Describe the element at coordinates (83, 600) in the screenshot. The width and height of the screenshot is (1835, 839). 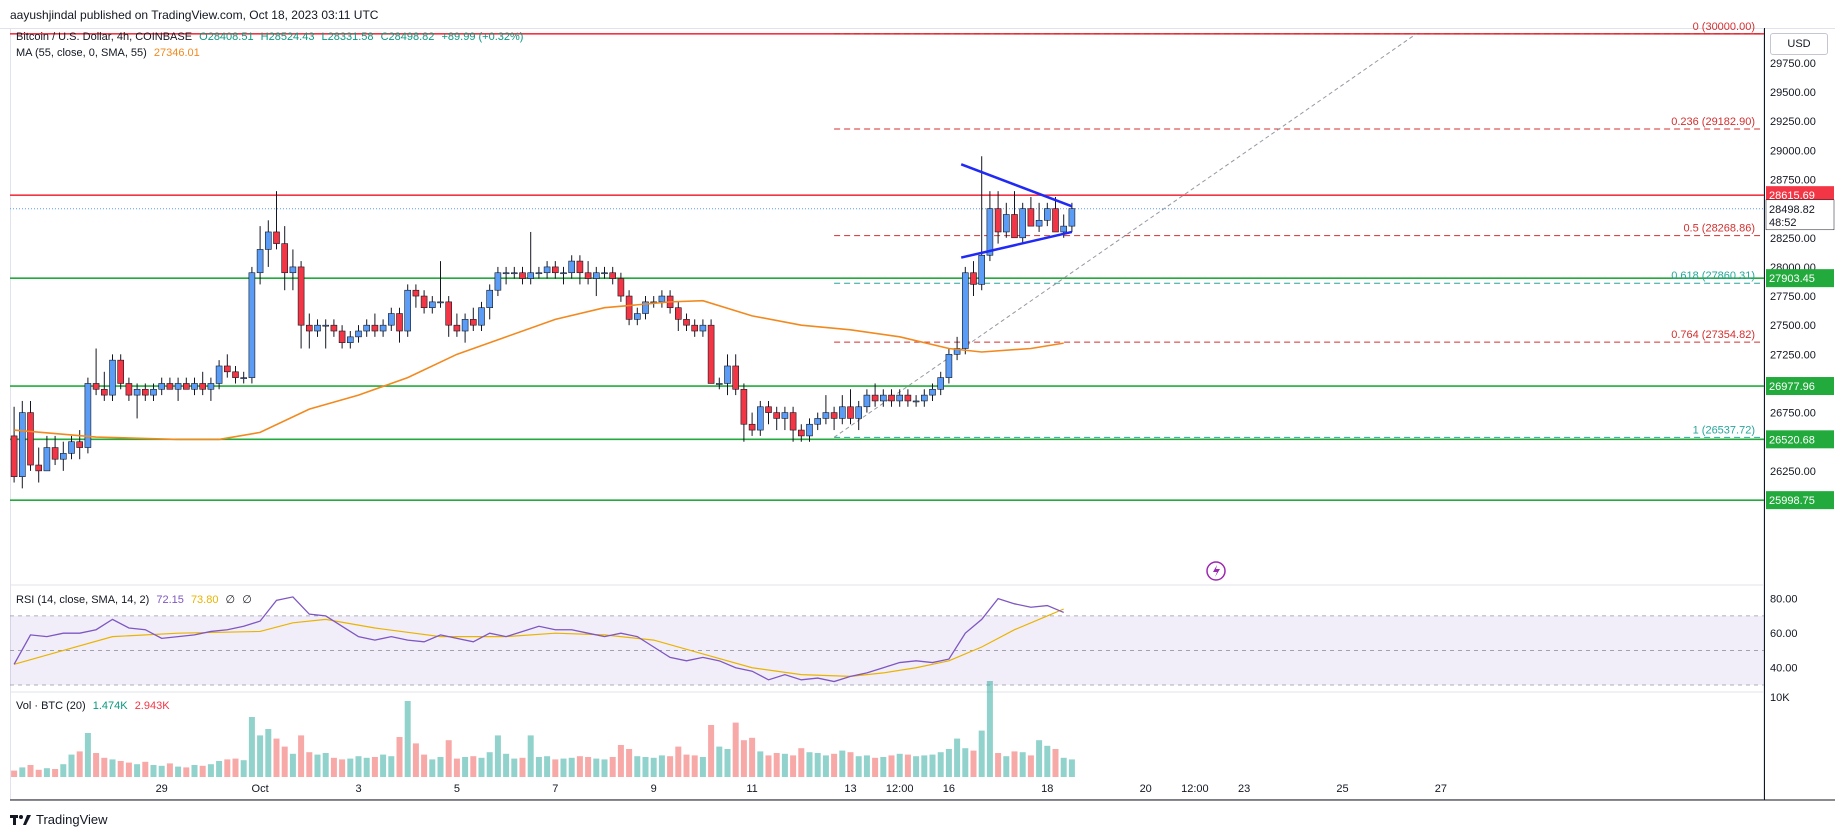
I see `rsi-label: RSI (14, close, SMA, 14, 2)` at that location.